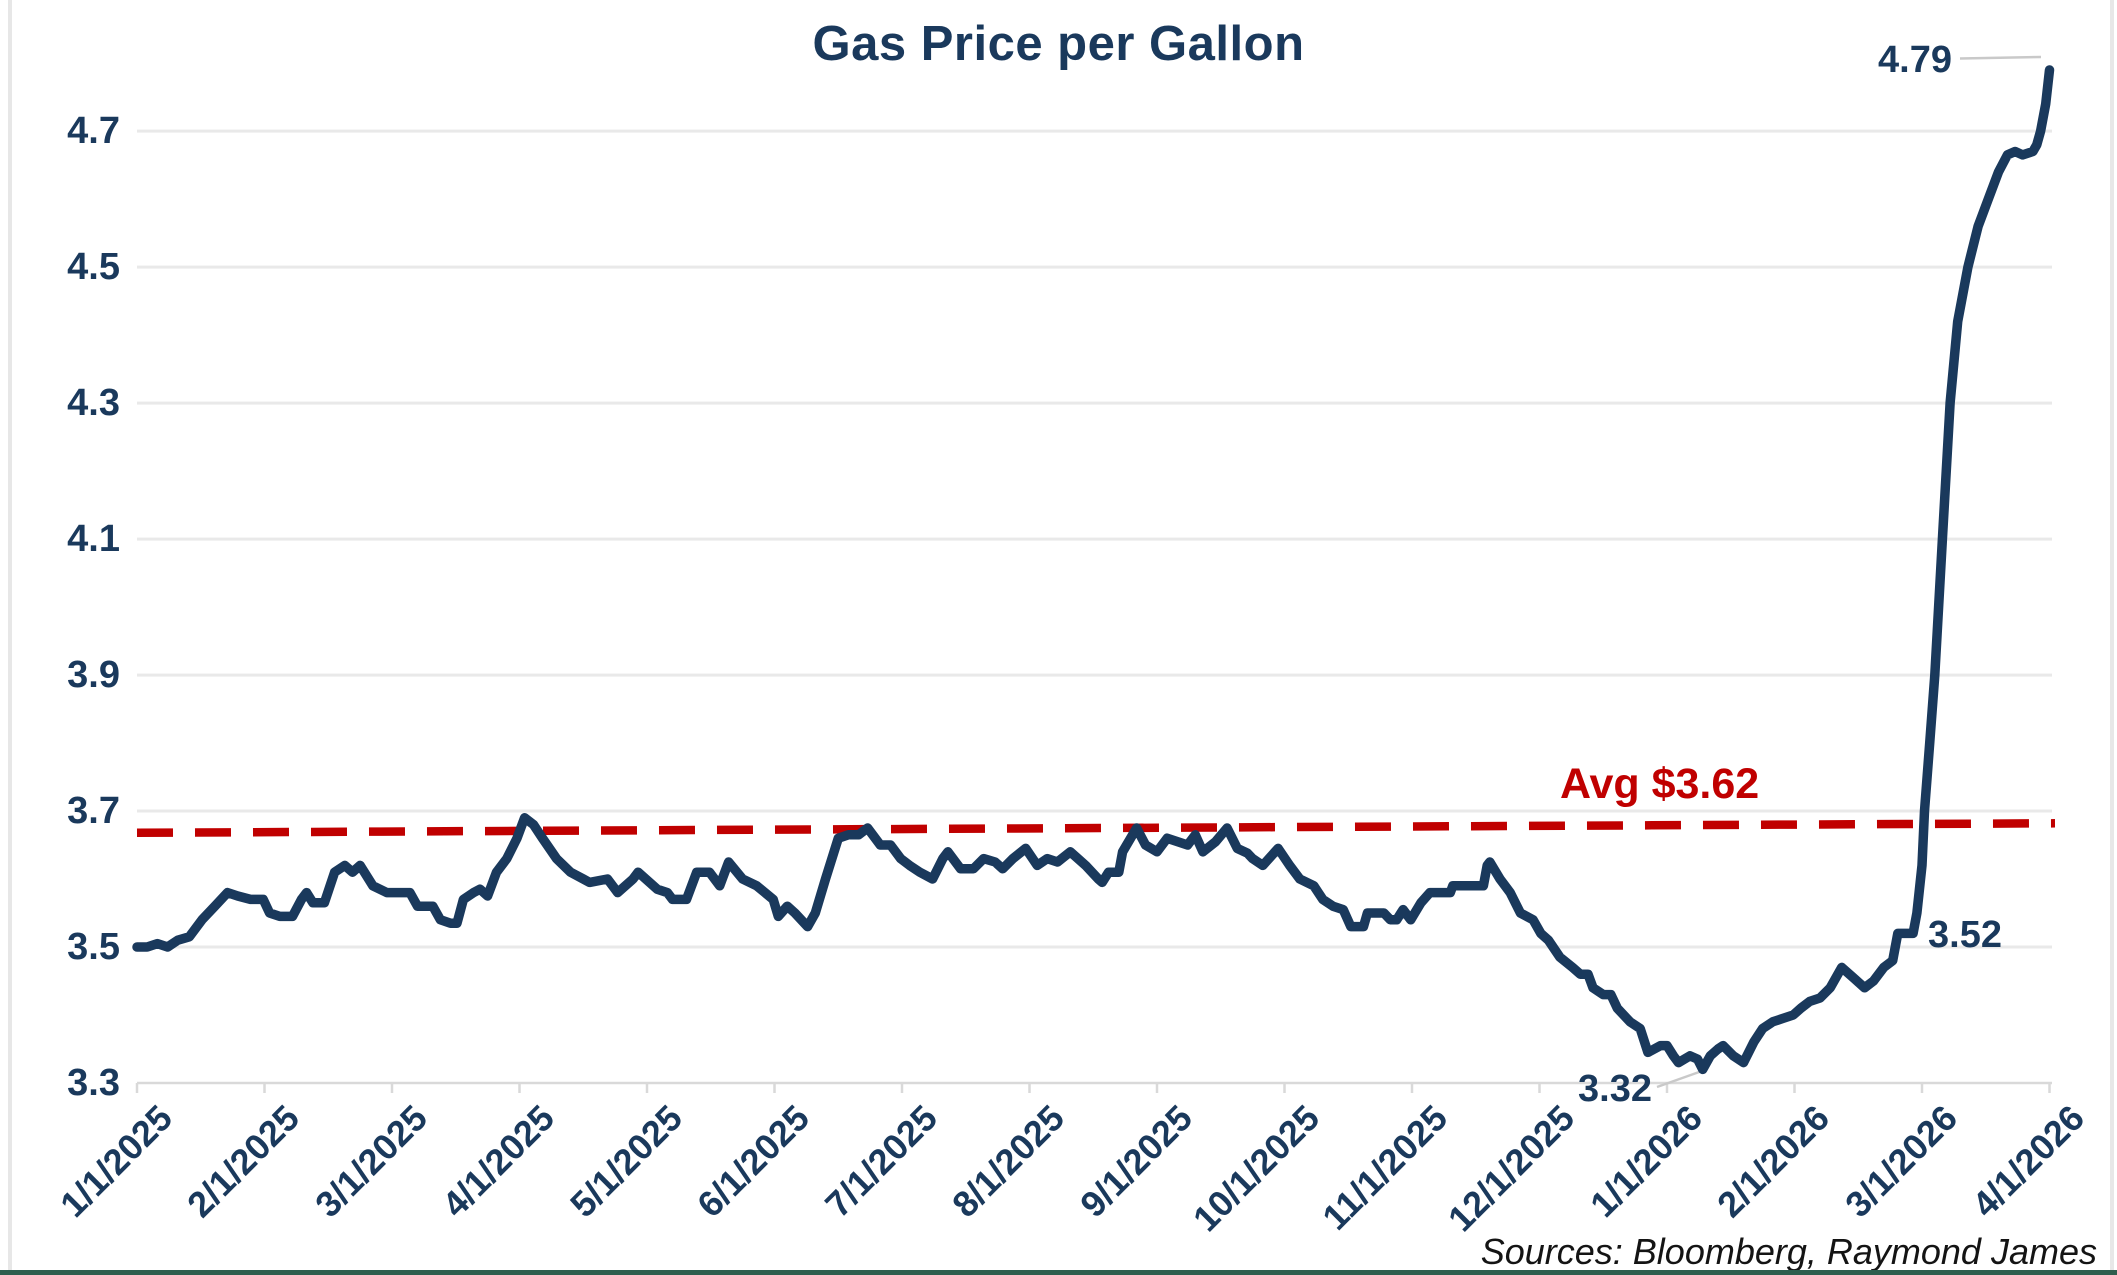 The image size is (2117, 1275). Describe the element at coordinates (93, 403) in the screenshot. I see `y-tick-label: 4.3` at that location.